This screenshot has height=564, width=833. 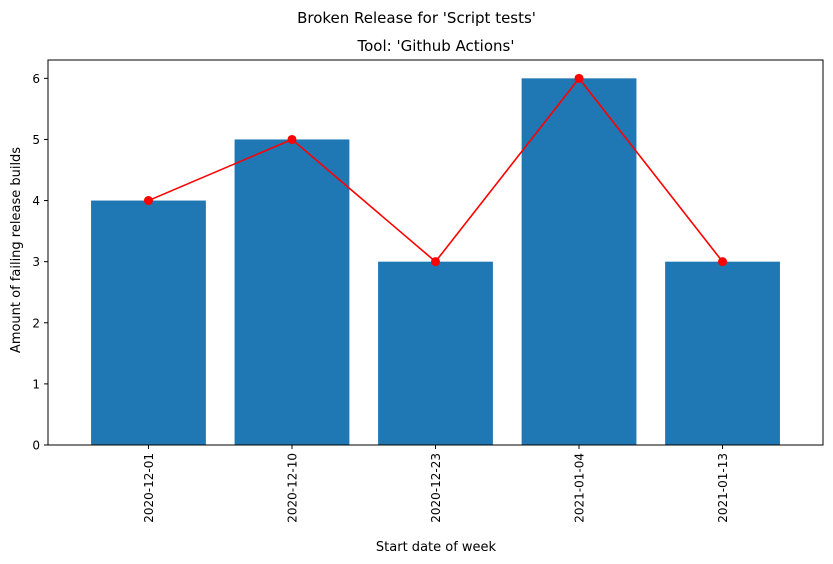 What do you see at coordinates (36, 323) in the screenshot?
I see `y-tick-label: 2` at bounding box center [36, 323].